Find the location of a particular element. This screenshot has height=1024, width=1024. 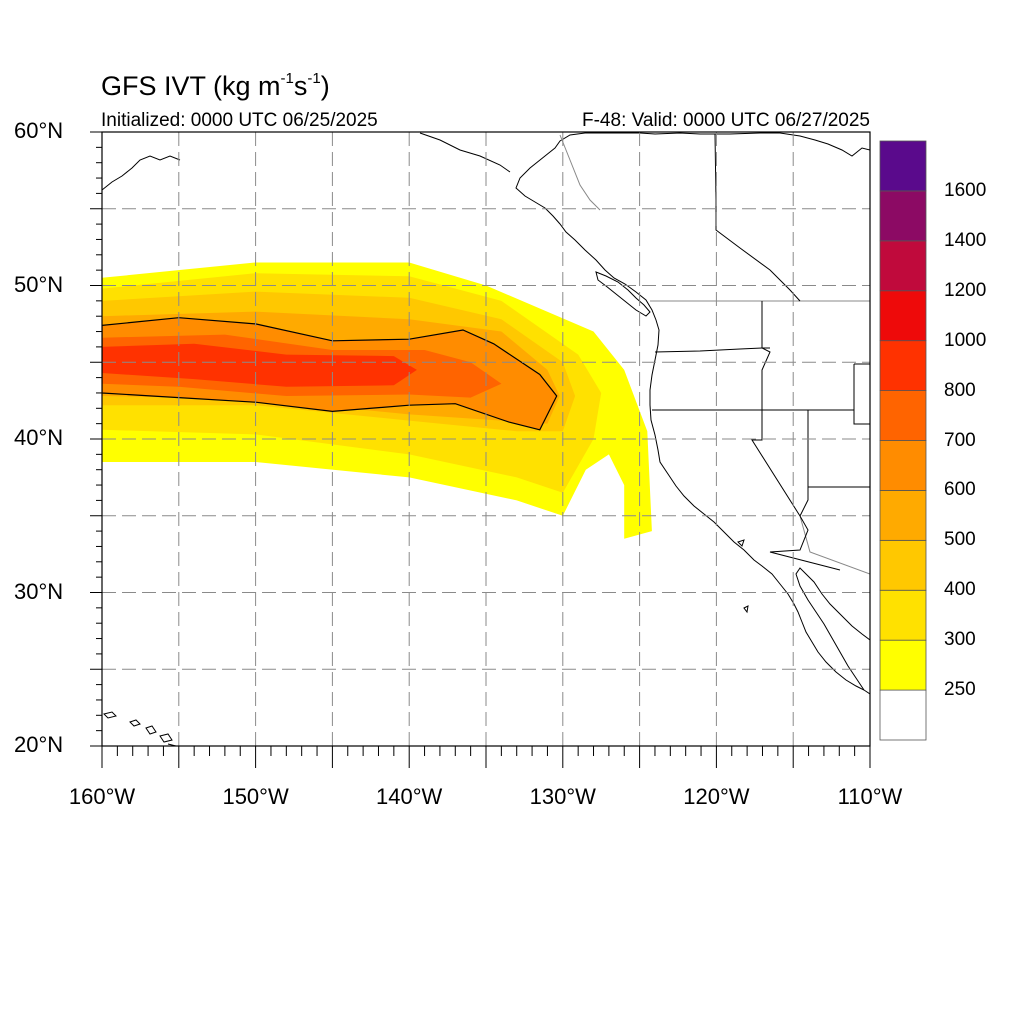

ivt-shaded-field is located at coordinates (377, 400).